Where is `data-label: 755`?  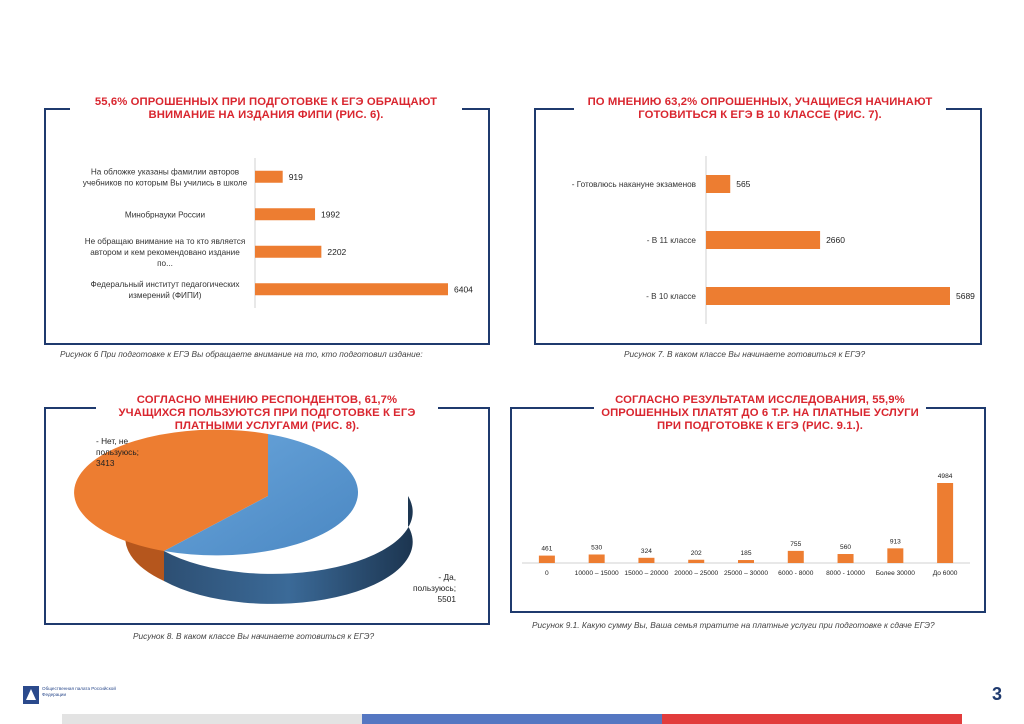 data-label: 755 is located at coordinates (795, 544).